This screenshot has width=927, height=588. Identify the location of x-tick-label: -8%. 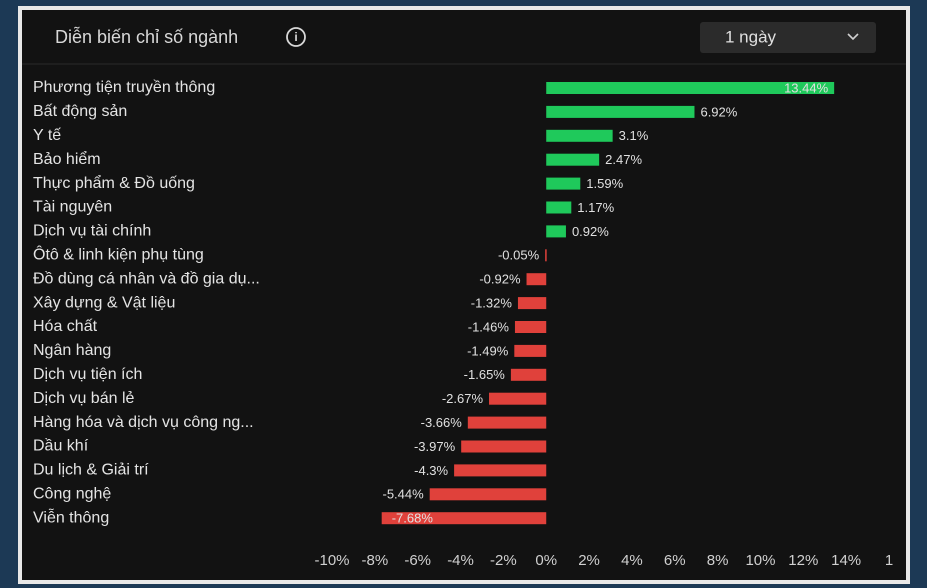
(375, 560).